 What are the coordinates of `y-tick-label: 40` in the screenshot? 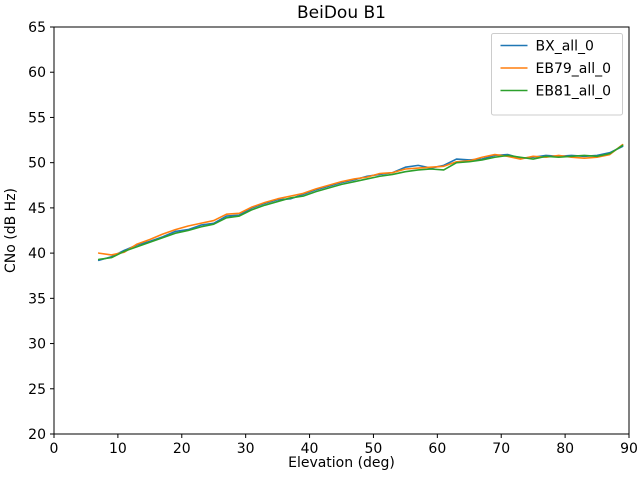 It's located at (37, 254).